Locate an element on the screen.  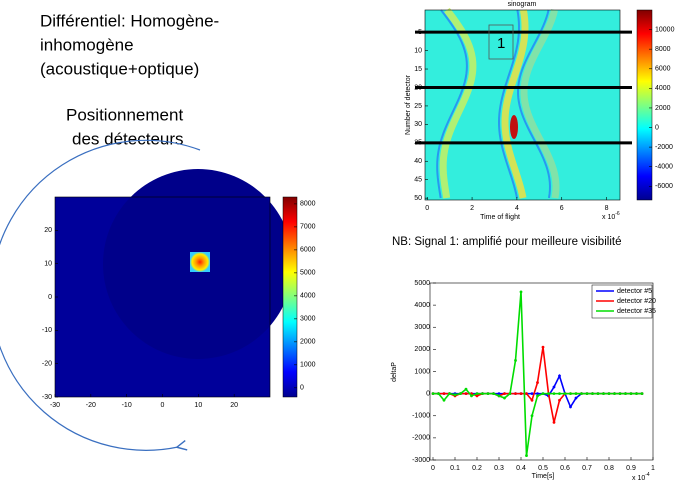
y-tick-label: 15 is located at coordinates (418, 69).